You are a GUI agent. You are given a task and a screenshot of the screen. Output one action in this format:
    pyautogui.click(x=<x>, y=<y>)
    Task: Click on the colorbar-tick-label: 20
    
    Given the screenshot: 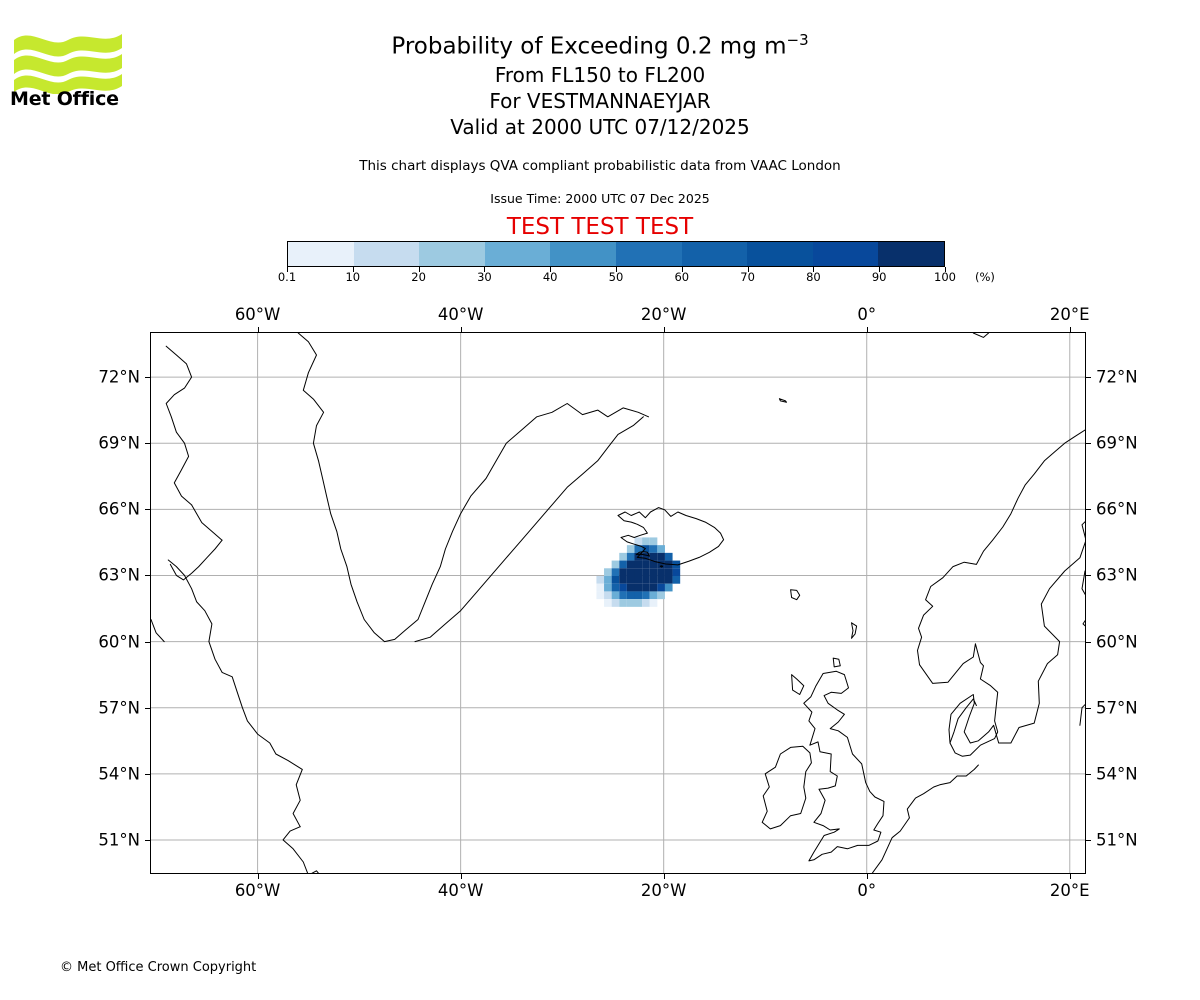 What is the action you would take?
    pyautogui.click(x=418, y=277)
    